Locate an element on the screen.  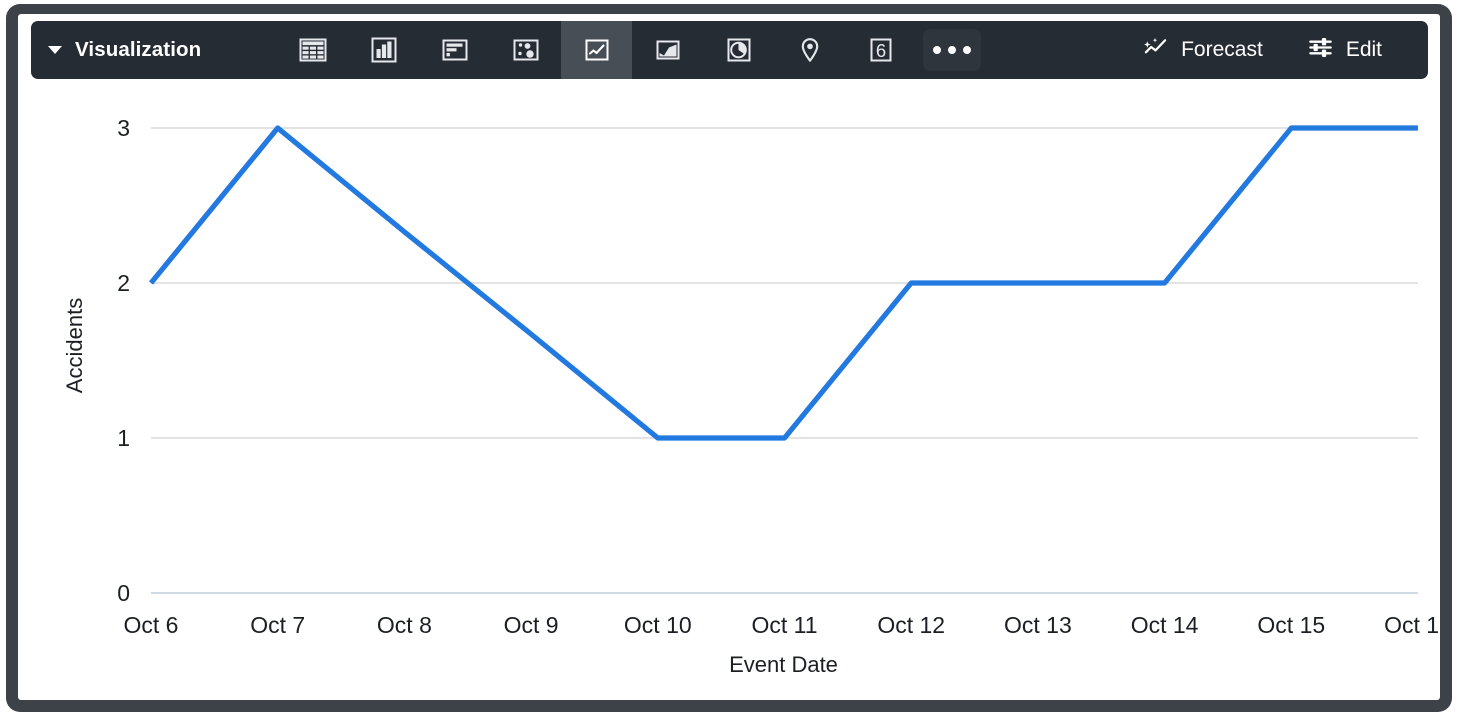
viz-type-area is located at coordinates (667, 50).